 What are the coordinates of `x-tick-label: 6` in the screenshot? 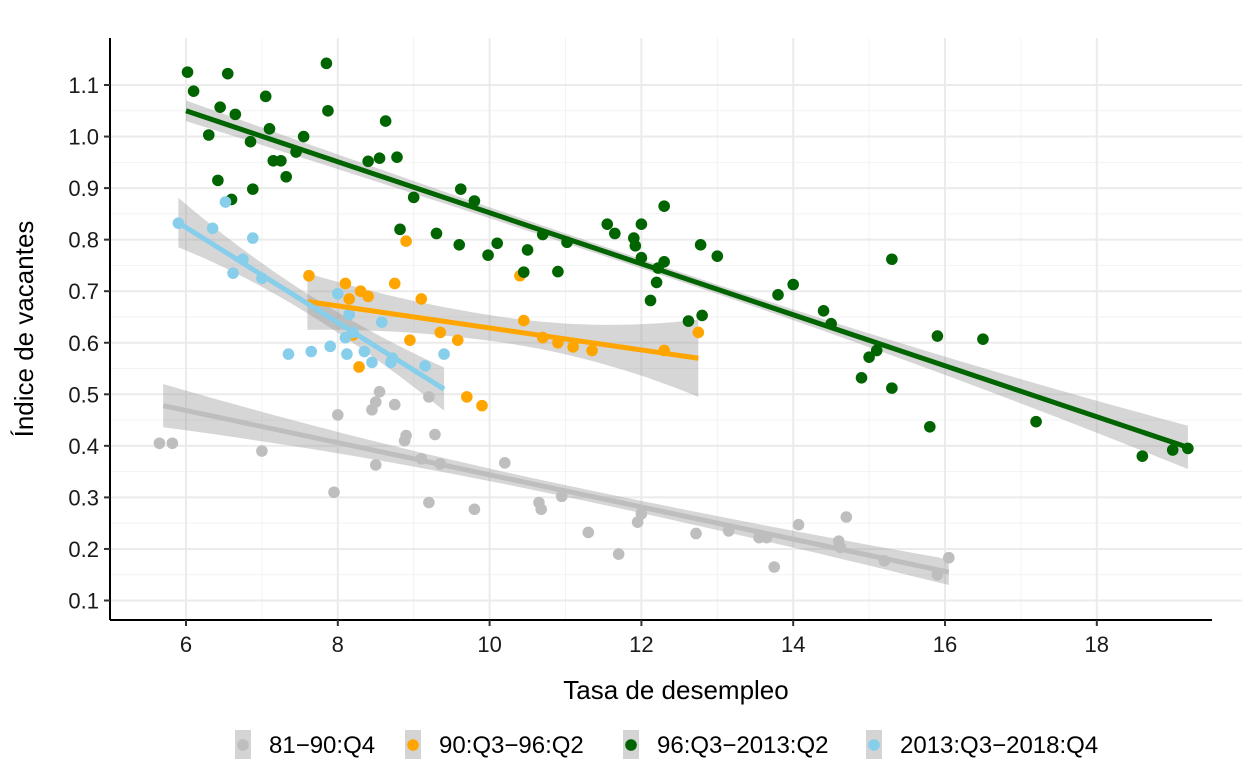 It's located at (186, 644).